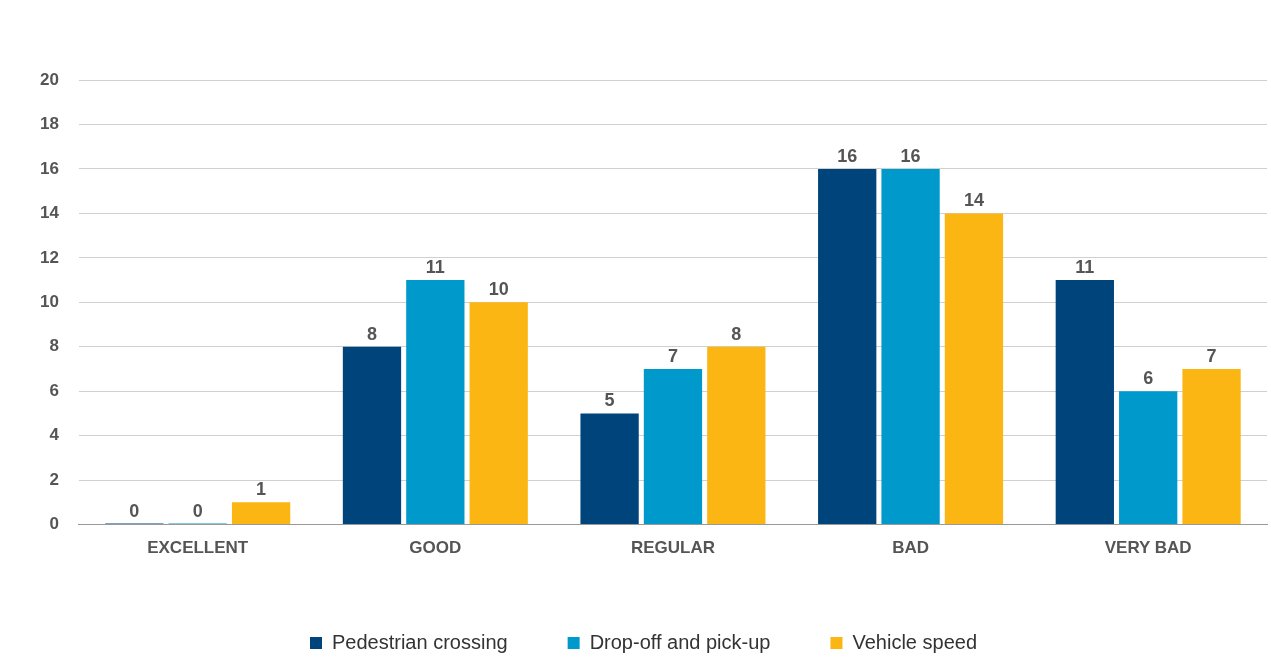  Describe the element at coordinates (672, 548) in the screenshot. I see `x-tick-label: REGULAR` at that location.